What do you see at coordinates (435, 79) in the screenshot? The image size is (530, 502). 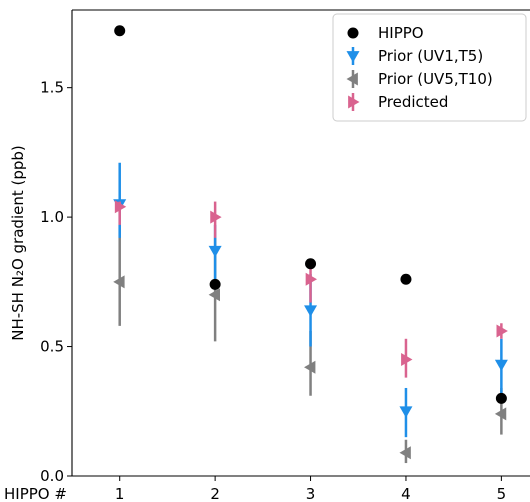 I see `legend-label: Prior (UV5,T10)` at bounding box center [435, 79].